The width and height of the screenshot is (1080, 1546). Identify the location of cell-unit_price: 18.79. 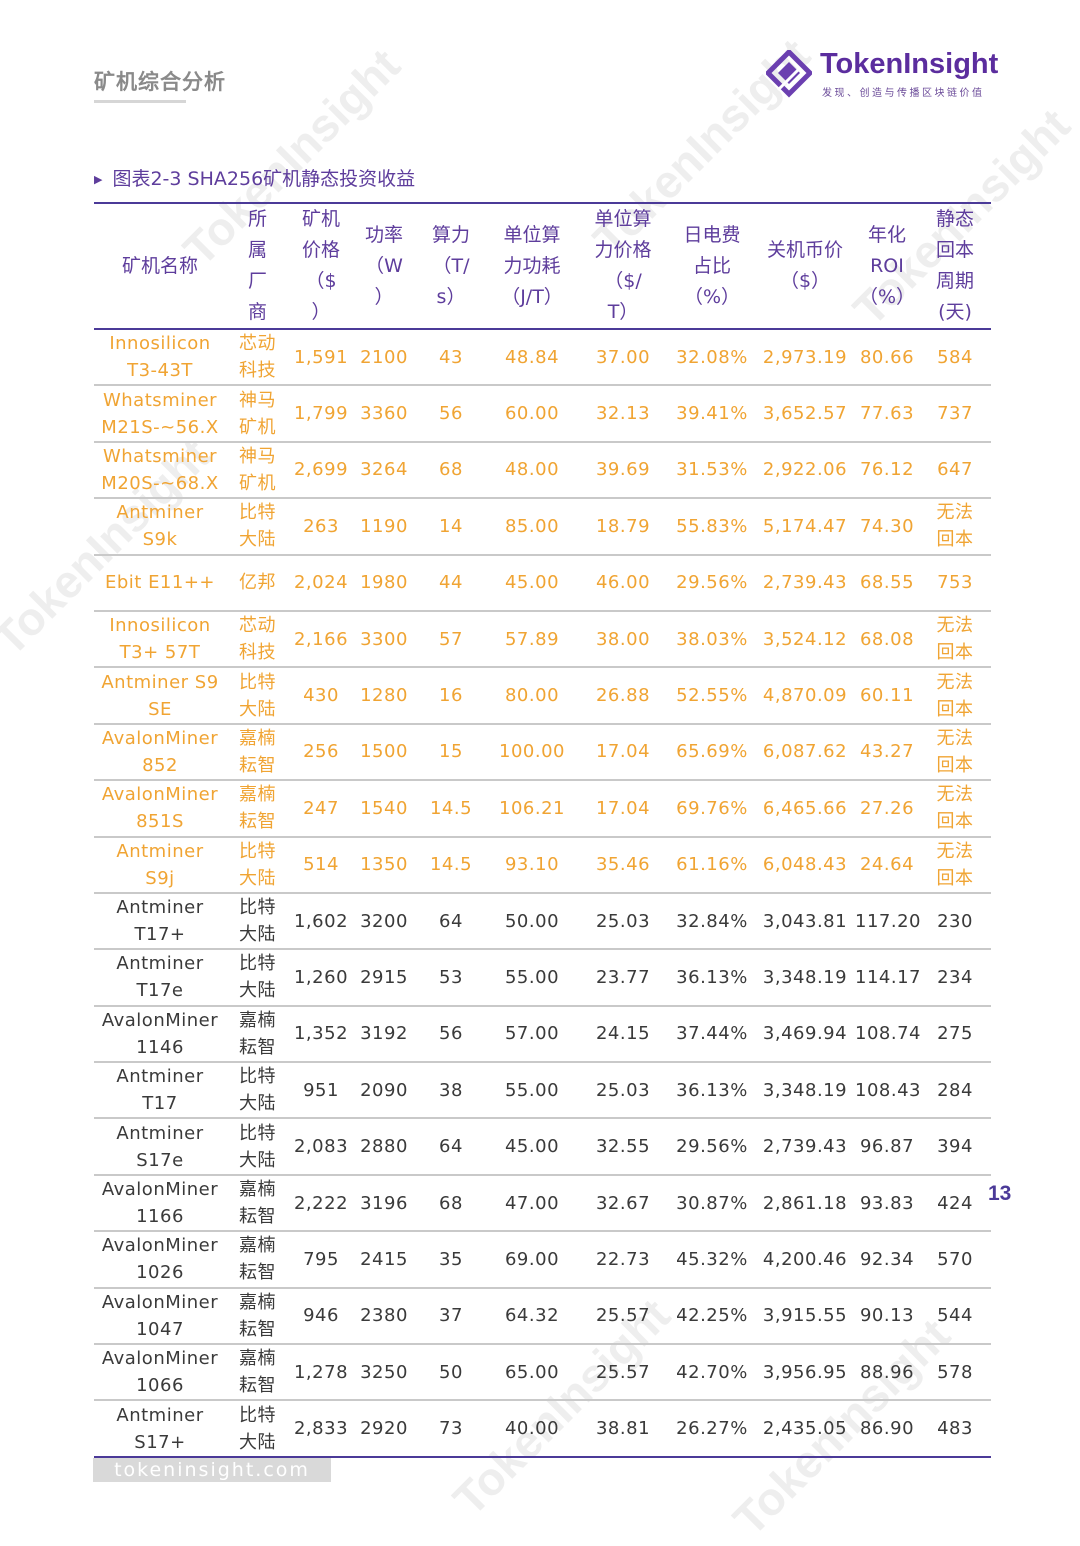
(623, 526).